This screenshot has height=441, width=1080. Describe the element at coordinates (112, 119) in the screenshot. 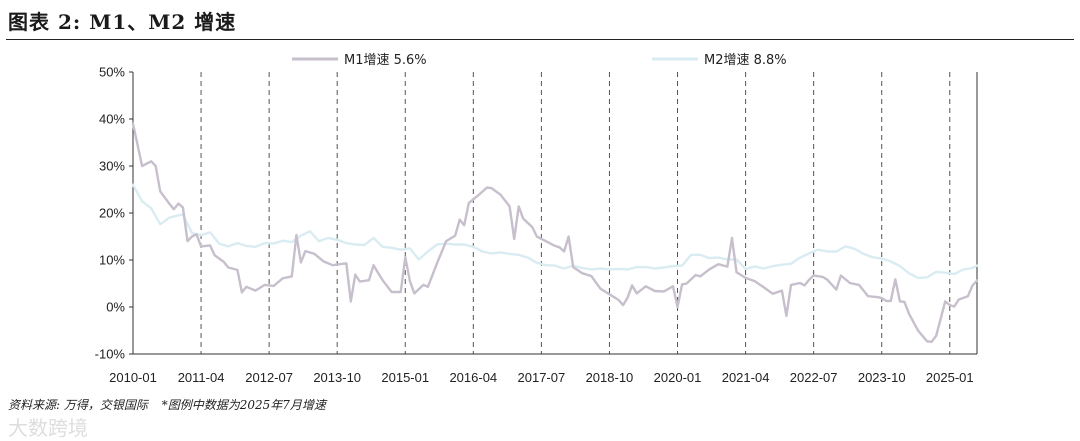

I see `y-tick-label: 40%` at that location.